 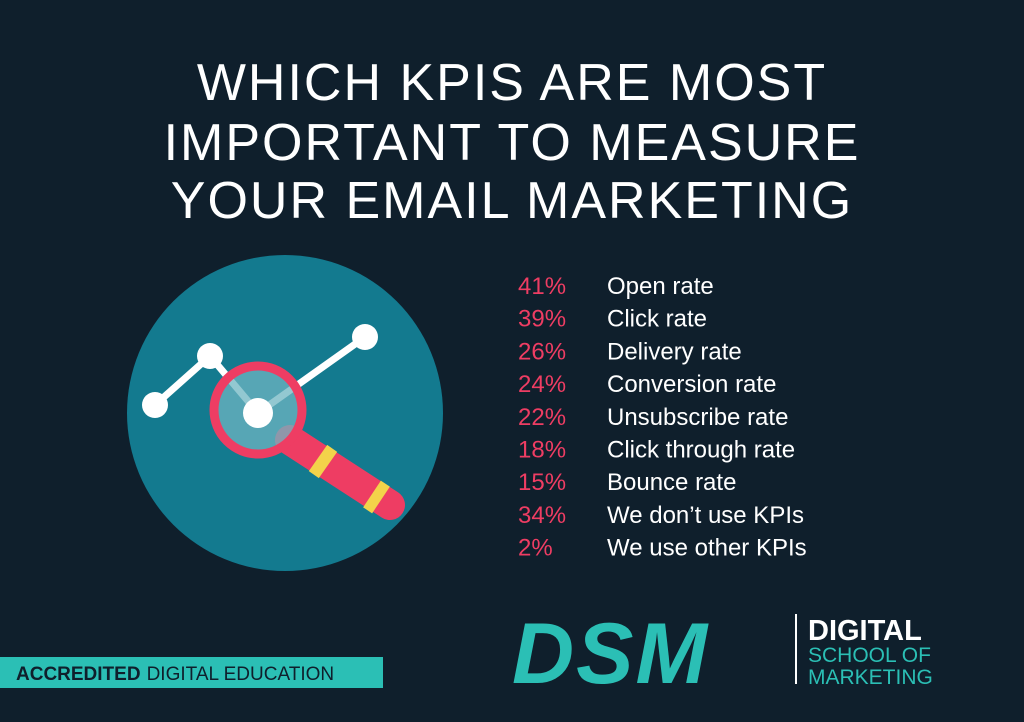 I want to click on kpi-percent: 34%, so click(x=542, y=515).